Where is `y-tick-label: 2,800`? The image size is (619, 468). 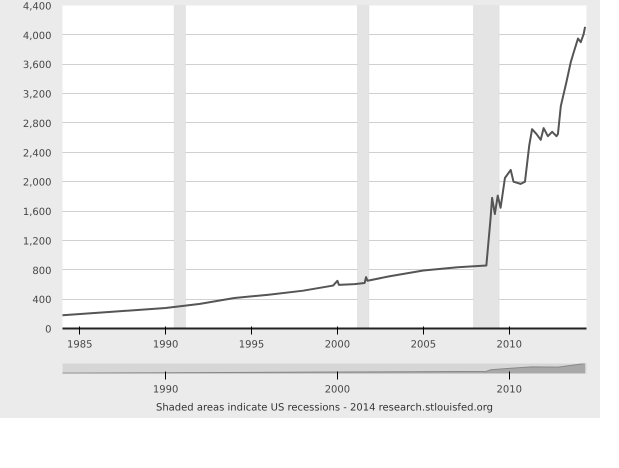 y-tick-label: 2,800 is located at coordinates (37, 124).